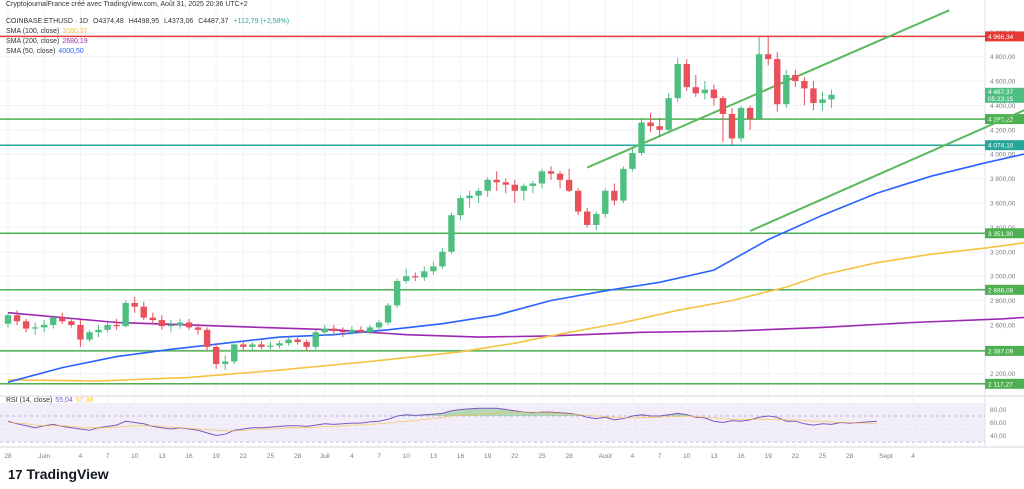  Describe the element at coordinates (15, 474) in the screenshot. I see `tv-logo-icon: 17` at that location.